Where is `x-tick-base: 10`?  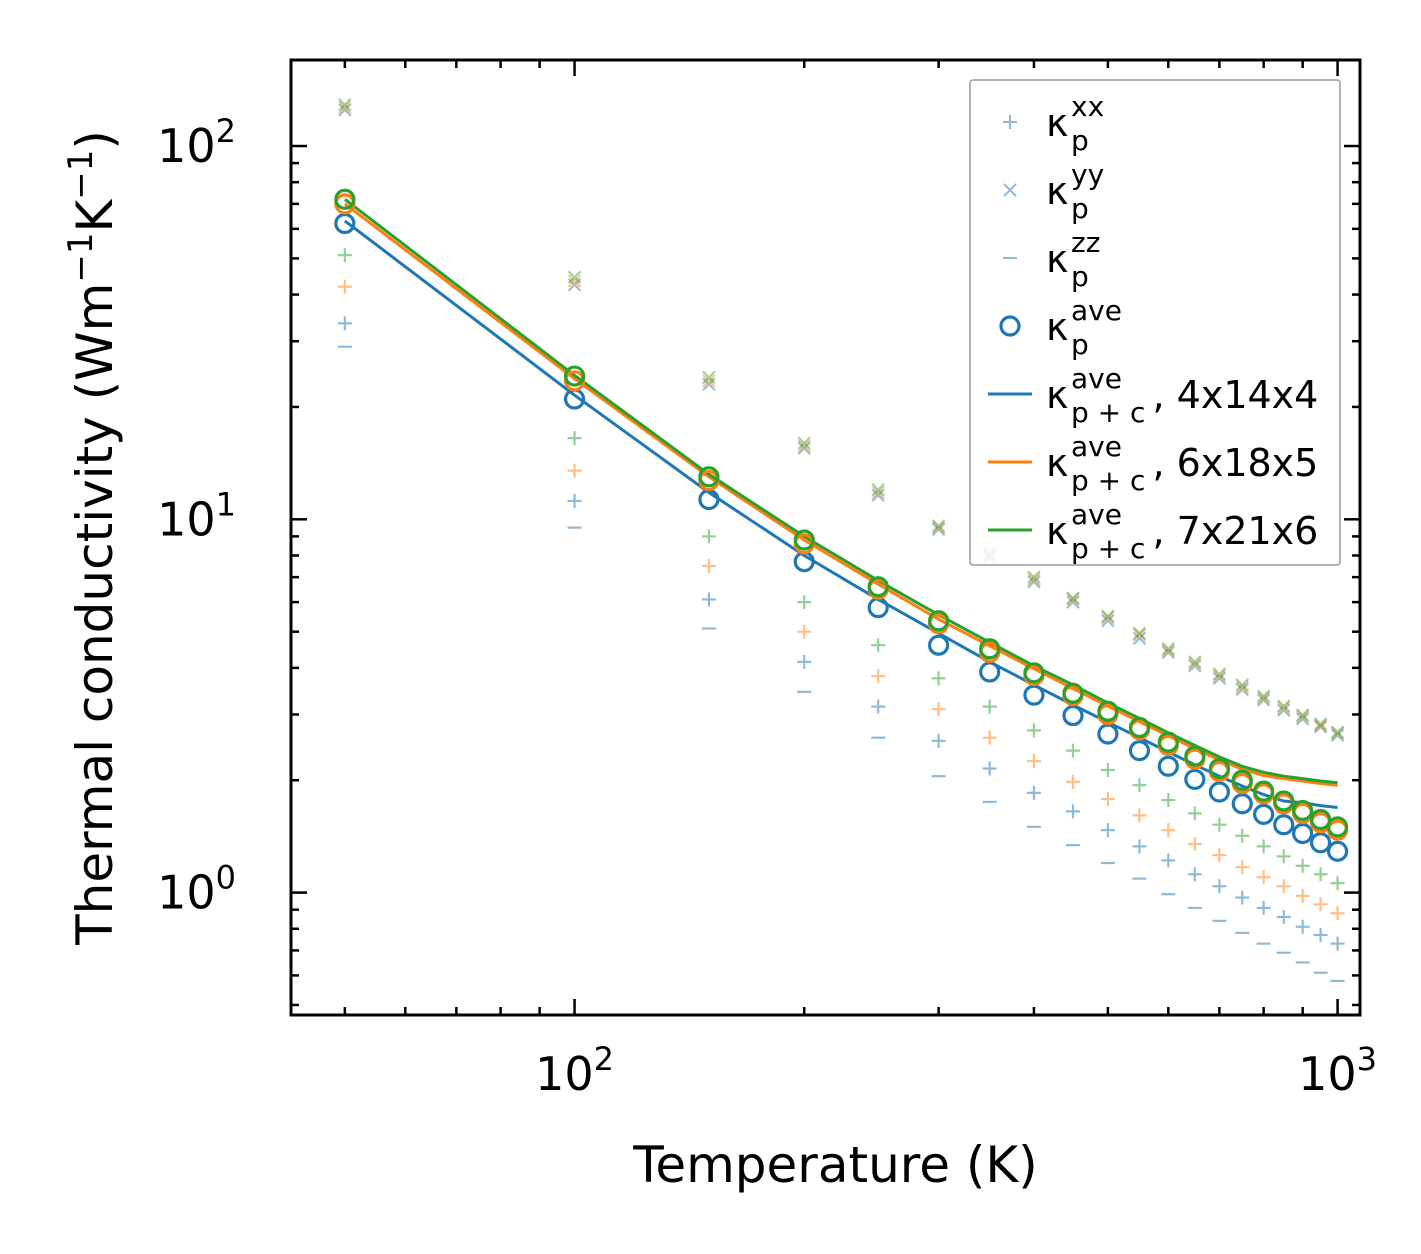
x-tick-base: 10 is located at coordinates (564, 1074).